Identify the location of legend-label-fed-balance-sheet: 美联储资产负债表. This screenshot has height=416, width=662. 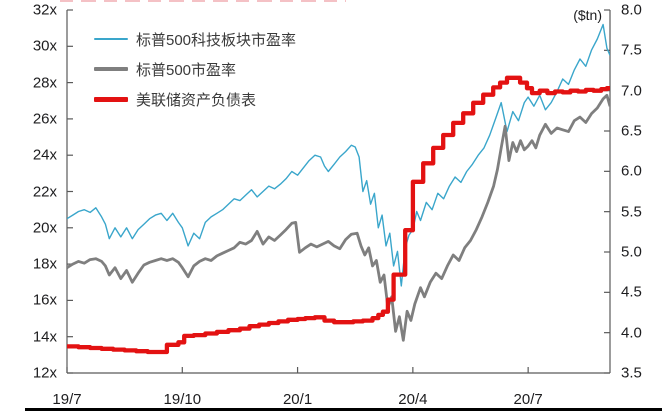
(196, 100).